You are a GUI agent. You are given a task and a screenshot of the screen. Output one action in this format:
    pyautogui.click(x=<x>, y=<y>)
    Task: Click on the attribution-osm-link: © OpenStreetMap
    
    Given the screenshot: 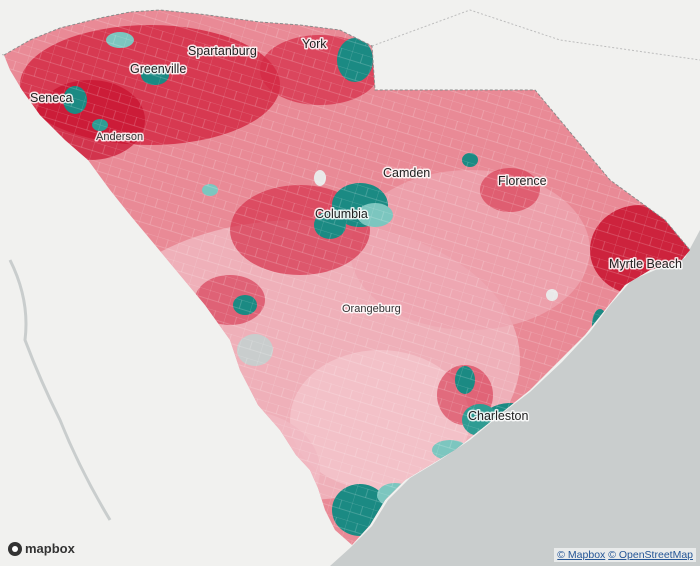 What is the action you would take?
    pyautogui.click(x=650, y=555)
    